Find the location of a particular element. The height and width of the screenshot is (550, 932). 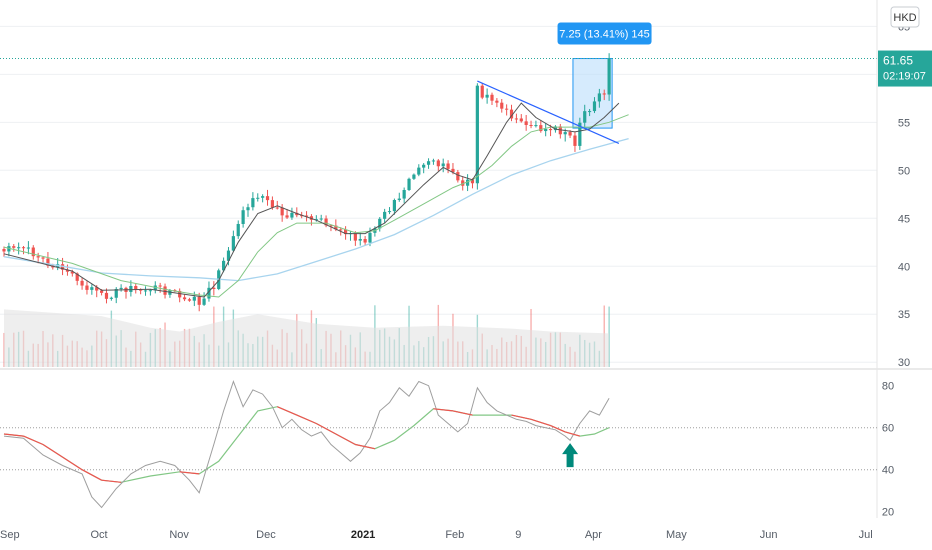

currency-label: HKD is located at coordinates (904, 18).